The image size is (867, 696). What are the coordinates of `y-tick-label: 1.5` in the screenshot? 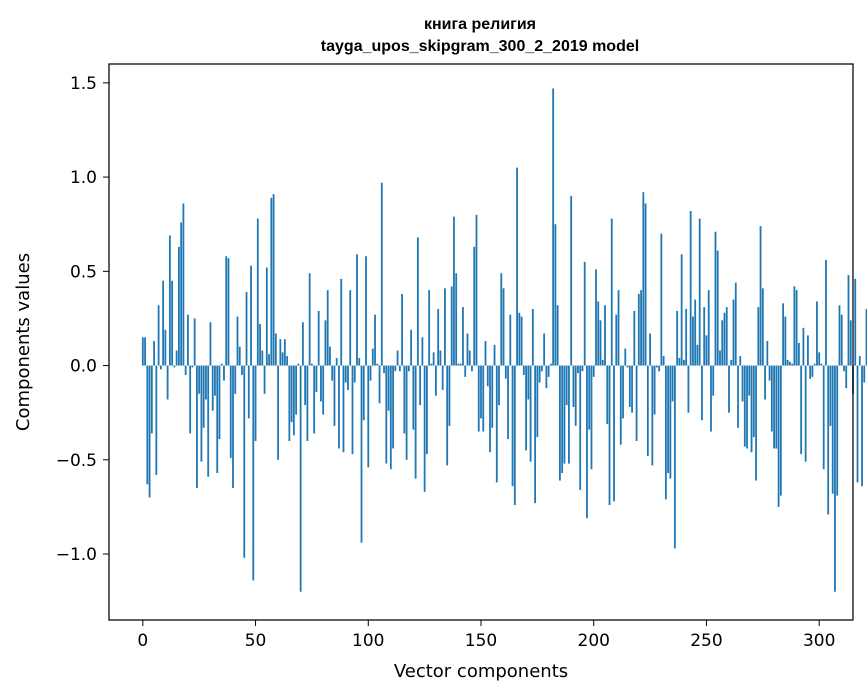 It's located at (83, 84).